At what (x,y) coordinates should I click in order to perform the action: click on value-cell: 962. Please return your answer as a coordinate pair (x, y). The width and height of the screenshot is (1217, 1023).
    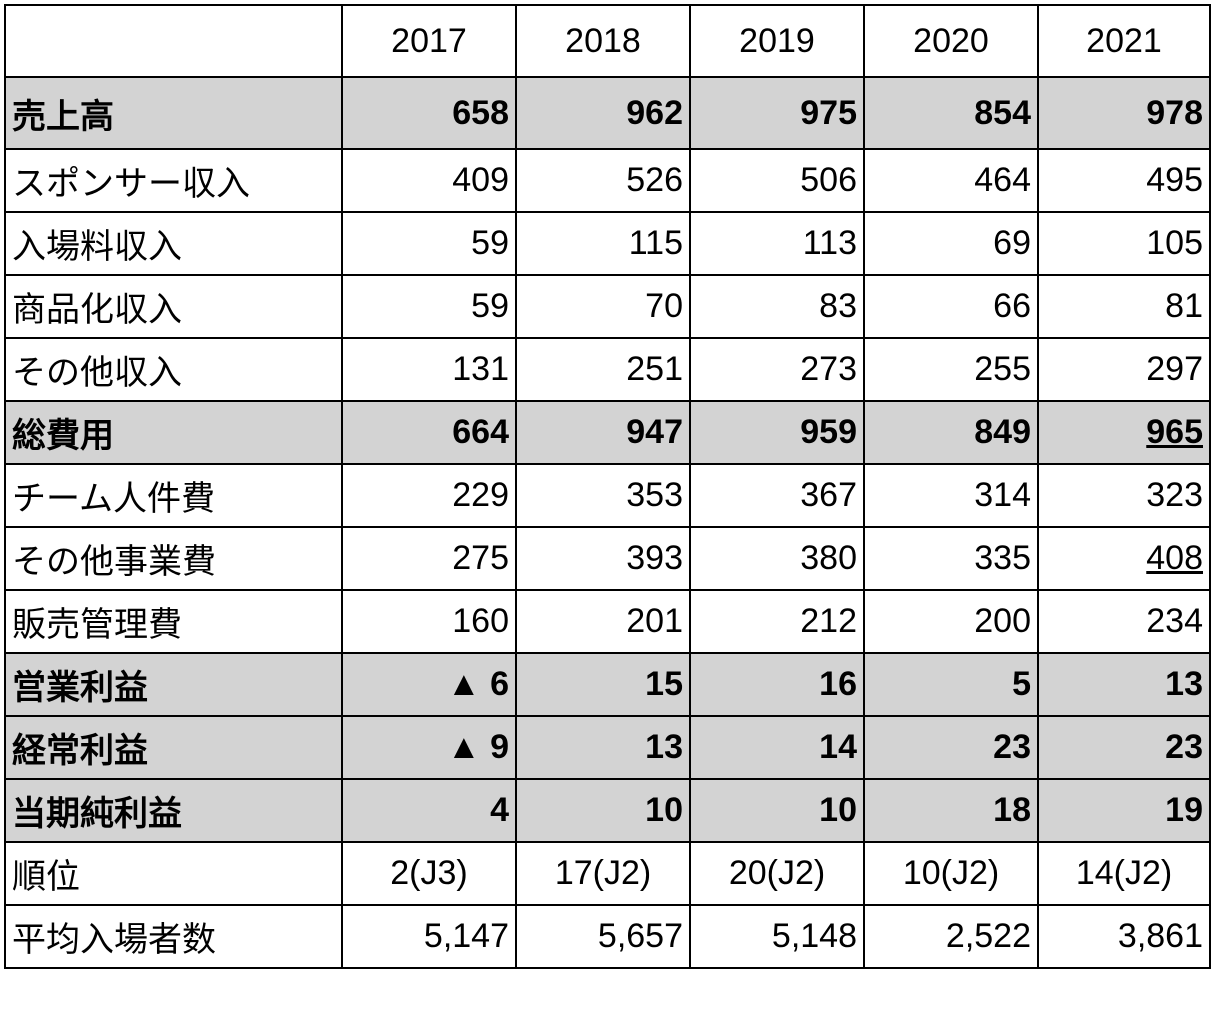
    Looking at the image, I should click on (603, 113).